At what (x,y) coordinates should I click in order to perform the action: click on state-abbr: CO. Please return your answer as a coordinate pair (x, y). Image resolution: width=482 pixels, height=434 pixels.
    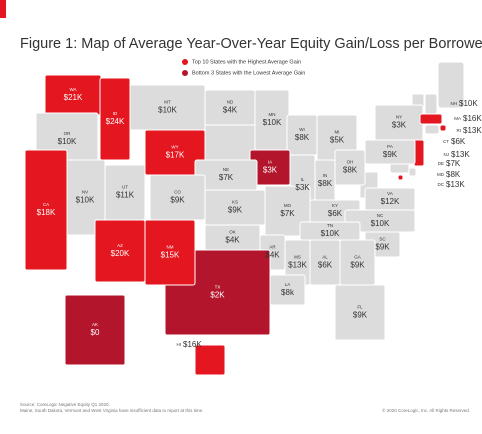
    Looking at the image, I should click on (177, 192).